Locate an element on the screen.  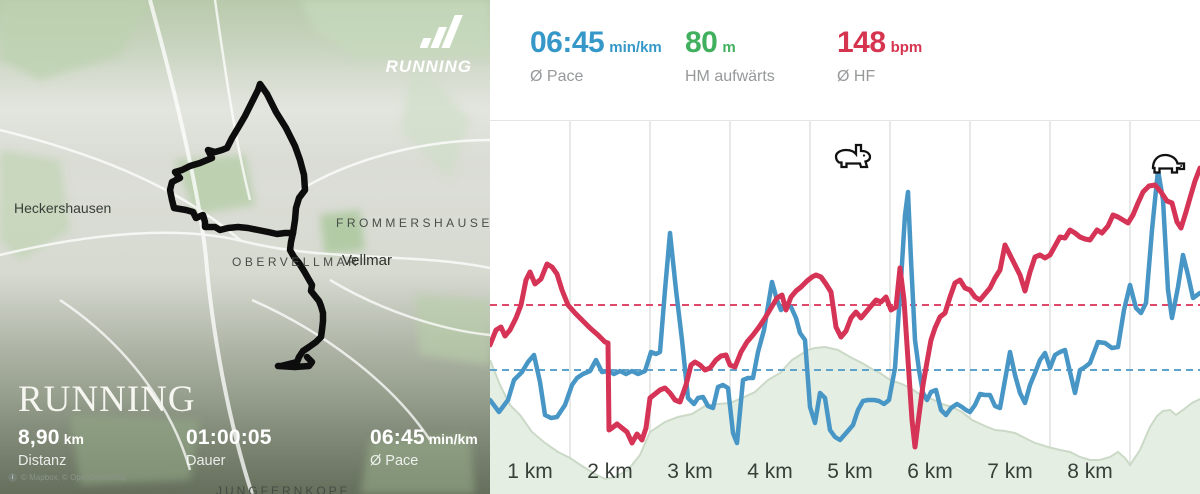
stat-duration: 01:00:05 Dauer is located at coordinates (231, 447).